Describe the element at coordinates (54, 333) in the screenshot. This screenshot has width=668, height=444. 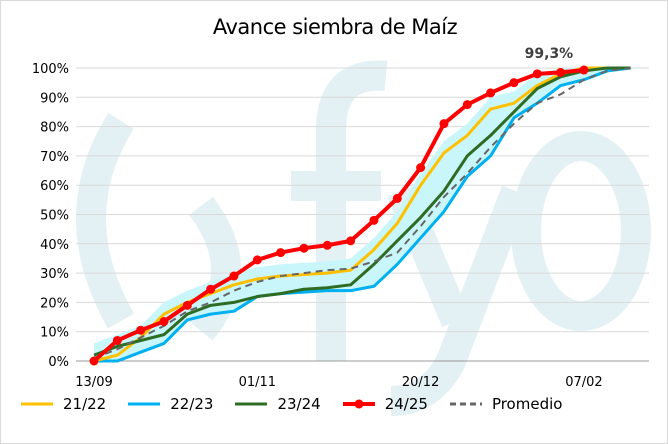
I see `y-tick-label: 10%` at that location.